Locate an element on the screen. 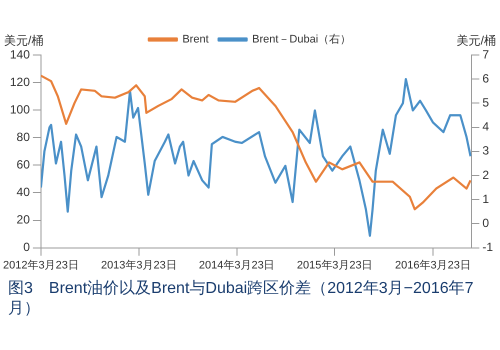 This screenshot has width=500, height=350. y2-tick-label: 3 is located at coordinates (486, 151).